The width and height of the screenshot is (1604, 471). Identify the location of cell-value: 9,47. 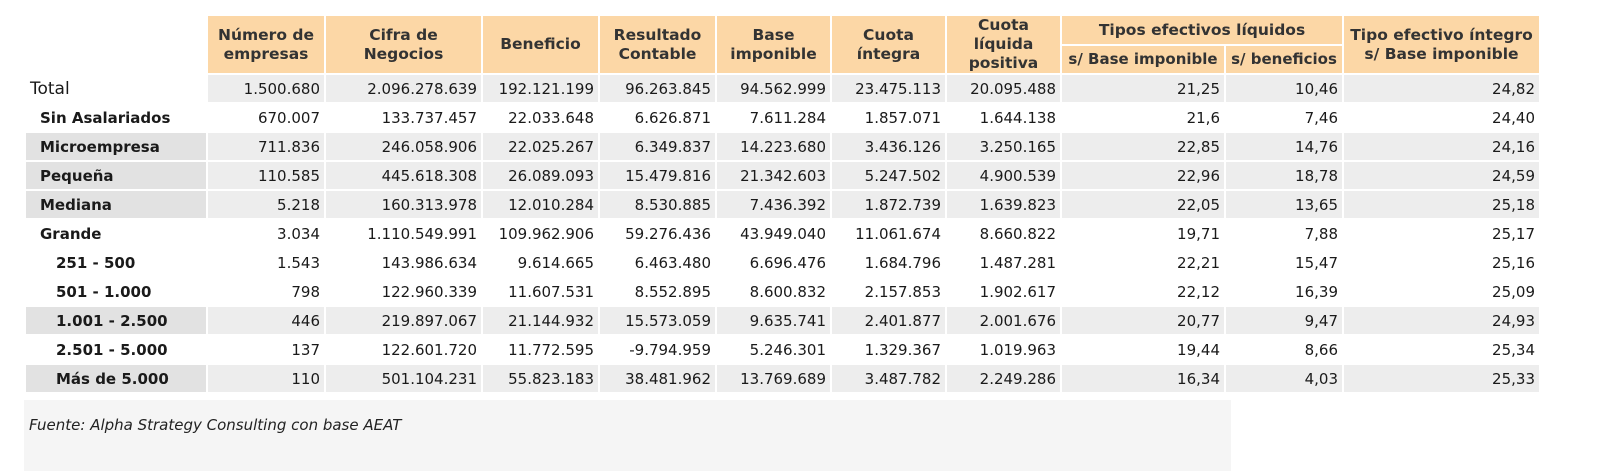
(1284, 320).